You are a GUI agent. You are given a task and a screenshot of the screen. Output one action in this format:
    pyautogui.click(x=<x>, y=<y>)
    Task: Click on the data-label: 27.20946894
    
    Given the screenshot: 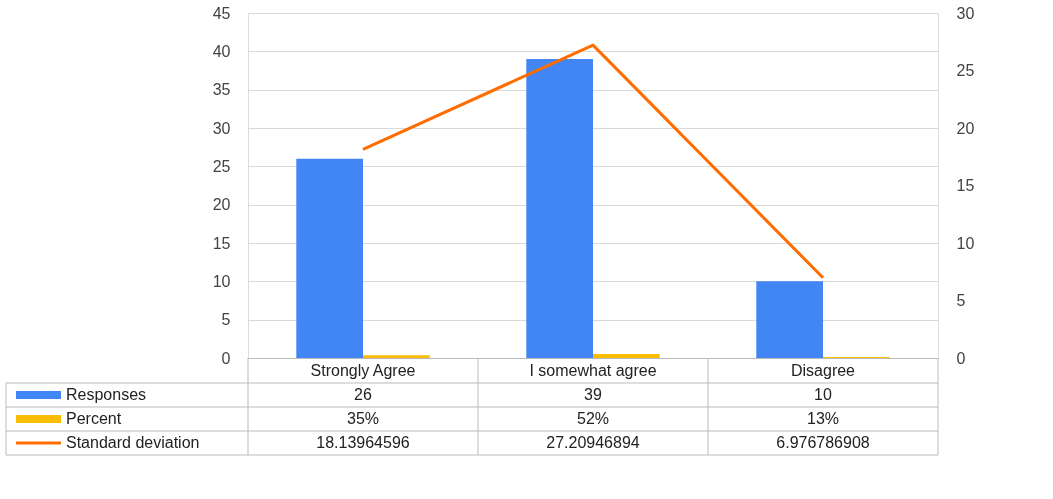 What is the action you would take?
    pyautogui.click(x=593, y=442)
    